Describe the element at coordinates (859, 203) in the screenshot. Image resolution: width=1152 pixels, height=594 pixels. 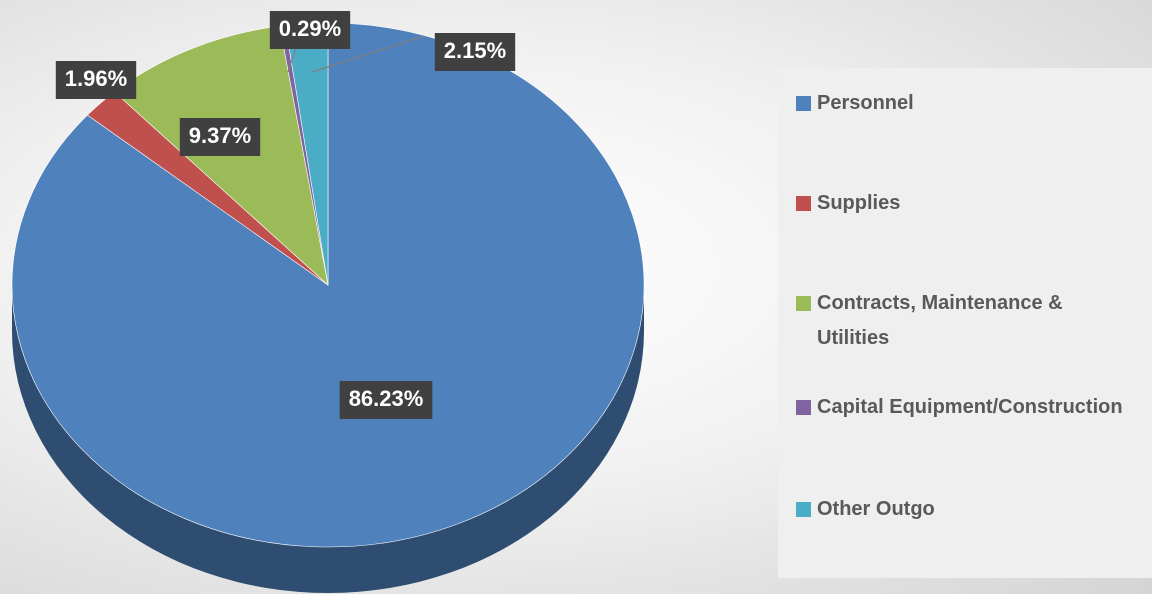
I see `legend-label: Supplies` at that location.